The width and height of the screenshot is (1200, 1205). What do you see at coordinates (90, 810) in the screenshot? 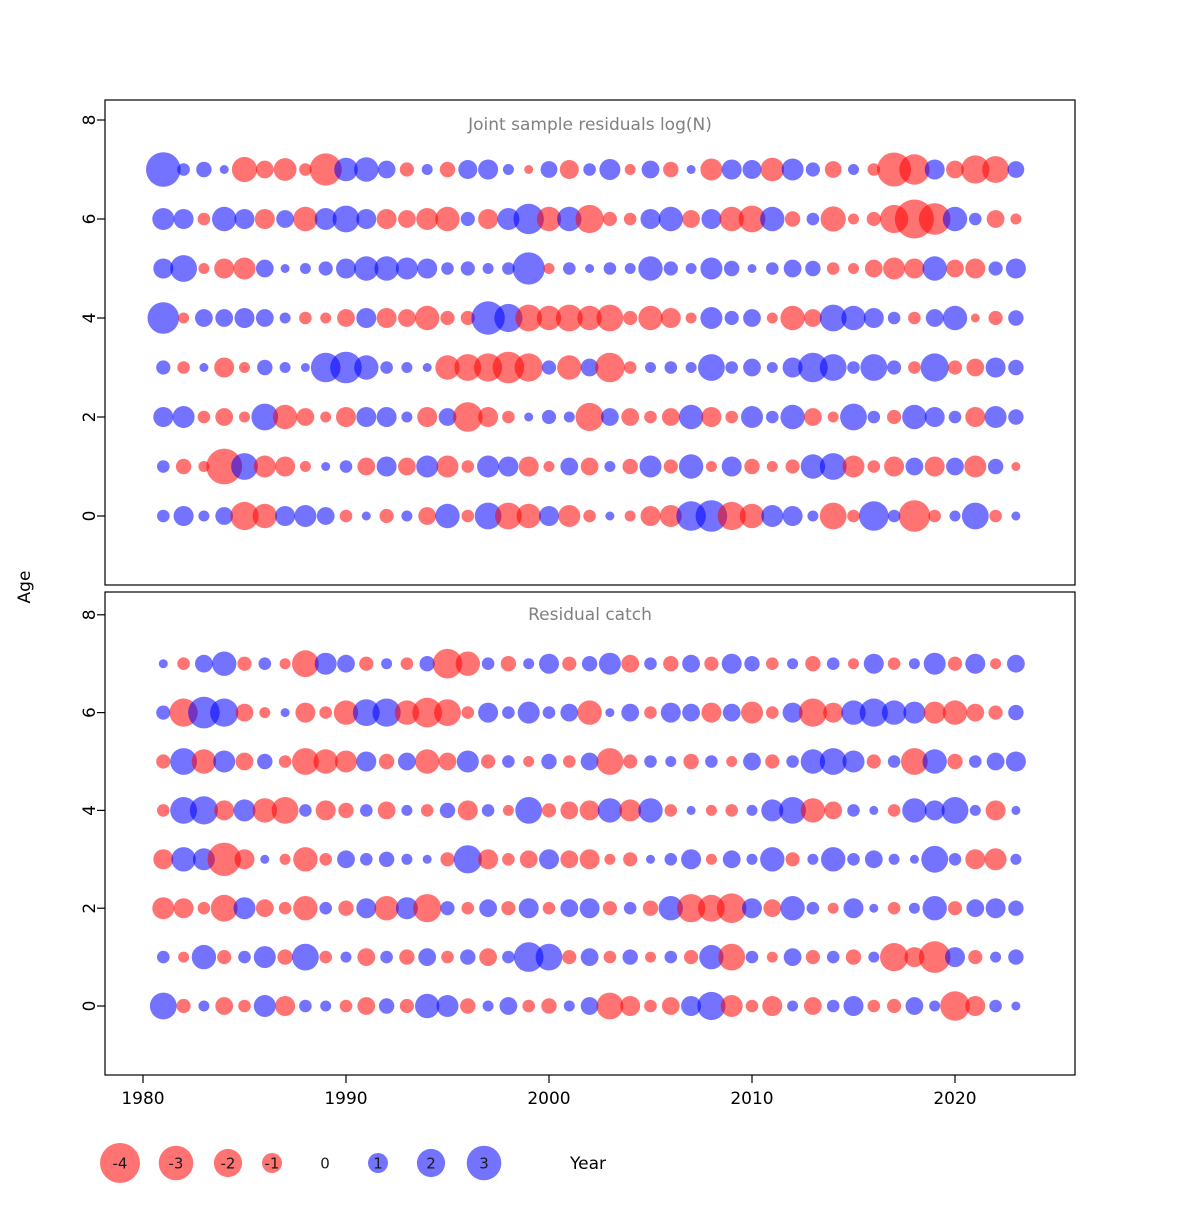
I see `y-tick-label: 4` at bounding box center [90, 810].